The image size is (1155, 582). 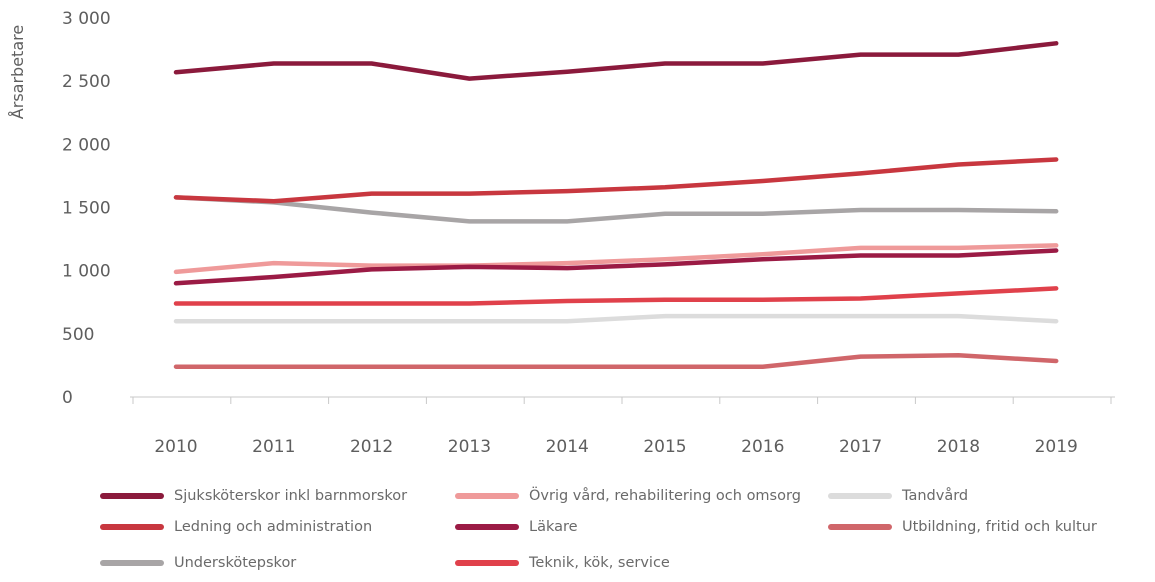 I want to click on y-tick-label: 1 500, so click(x=86, y=209).